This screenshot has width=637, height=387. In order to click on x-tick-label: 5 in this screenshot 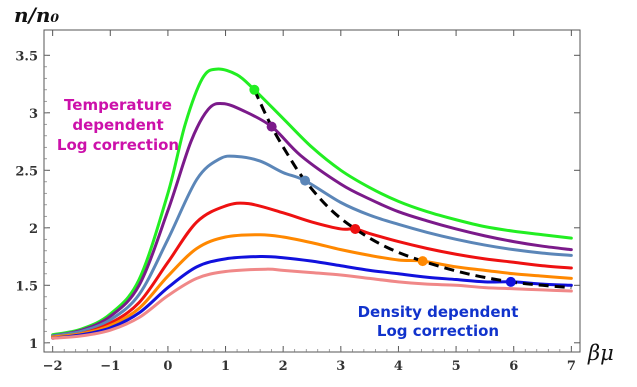, I will do `click(456, 366)`.